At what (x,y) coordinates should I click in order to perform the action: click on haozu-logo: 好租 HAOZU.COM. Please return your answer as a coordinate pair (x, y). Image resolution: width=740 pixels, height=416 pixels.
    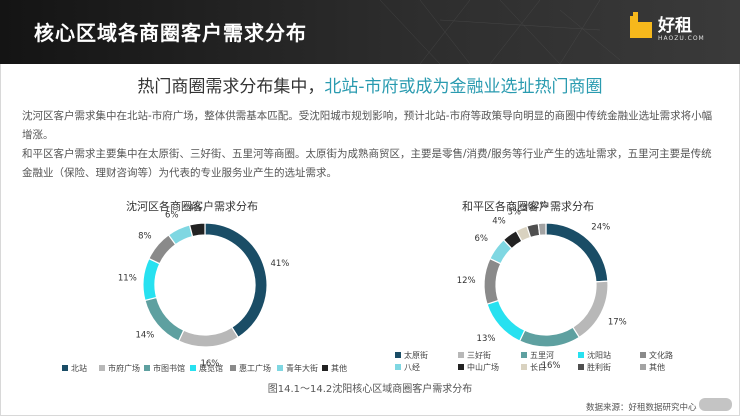
    Looking at the image, I should click on (675, 31).